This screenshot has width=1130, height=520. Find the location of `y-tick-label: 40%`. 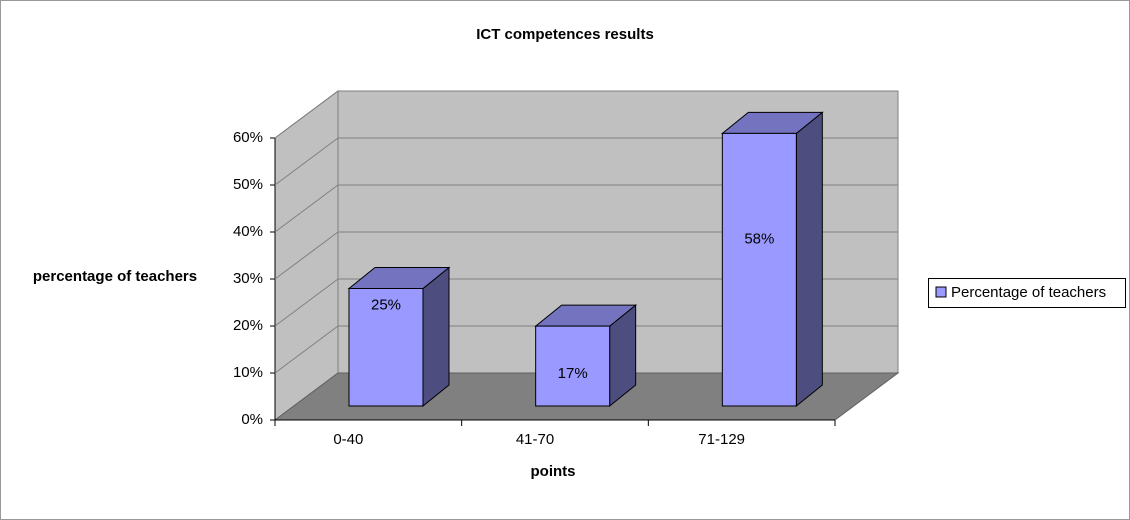

y-tick-label: 40% is located at coordinates (248, 231).